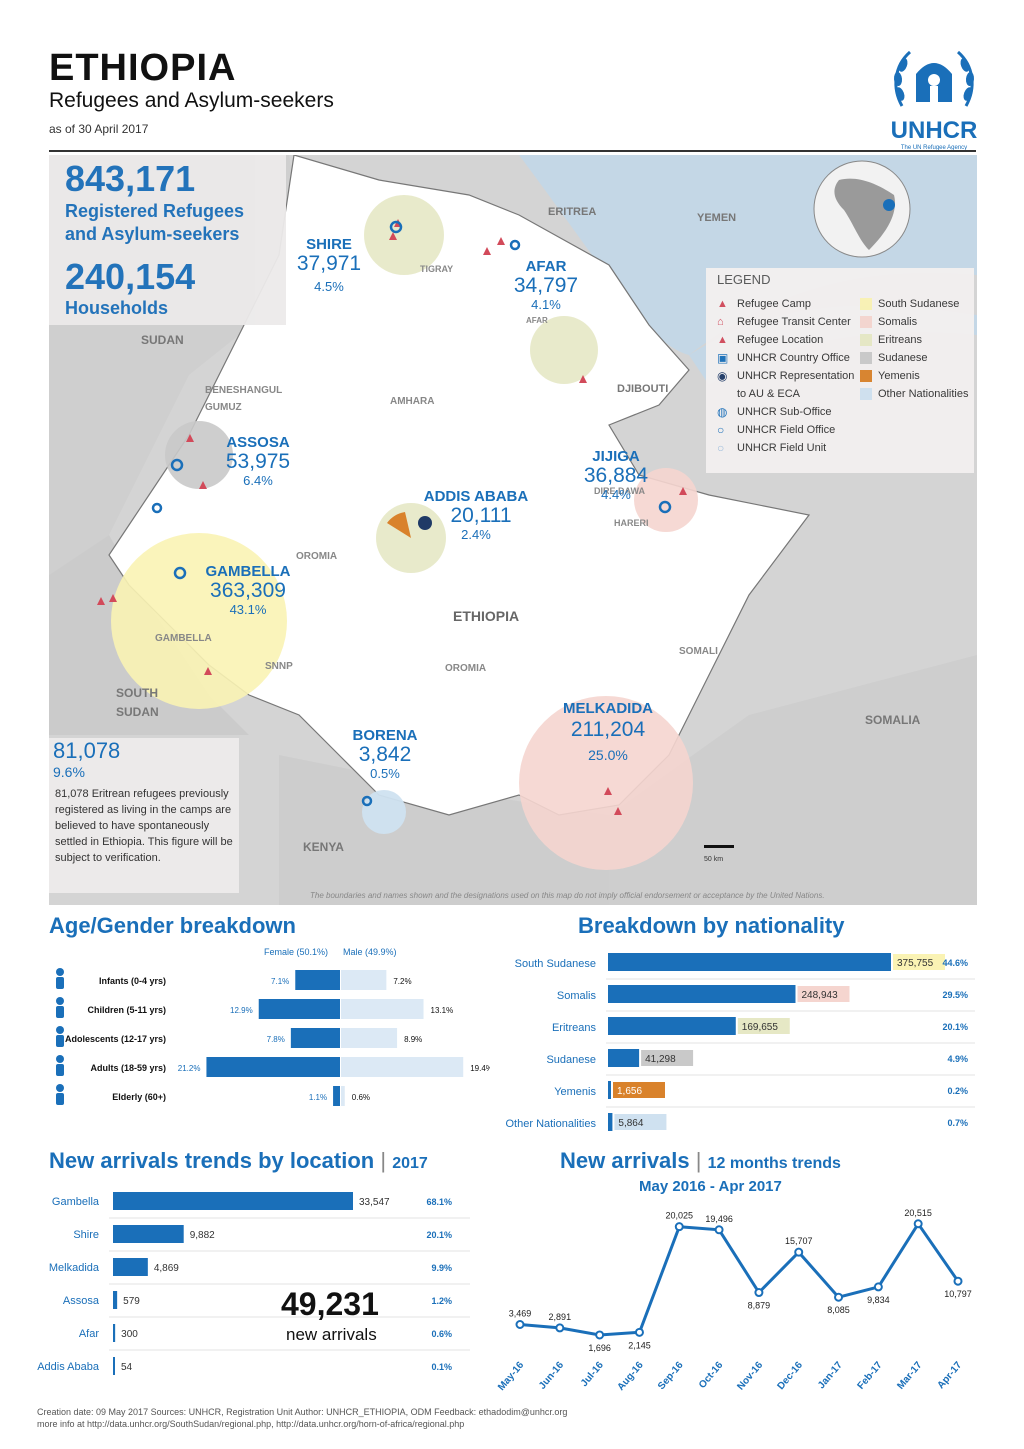 This screenshot has height=1449, width=1024. Describe the element at coordinates (248, 590) in the screenshot. I see `location-value: 363,309` at that location.